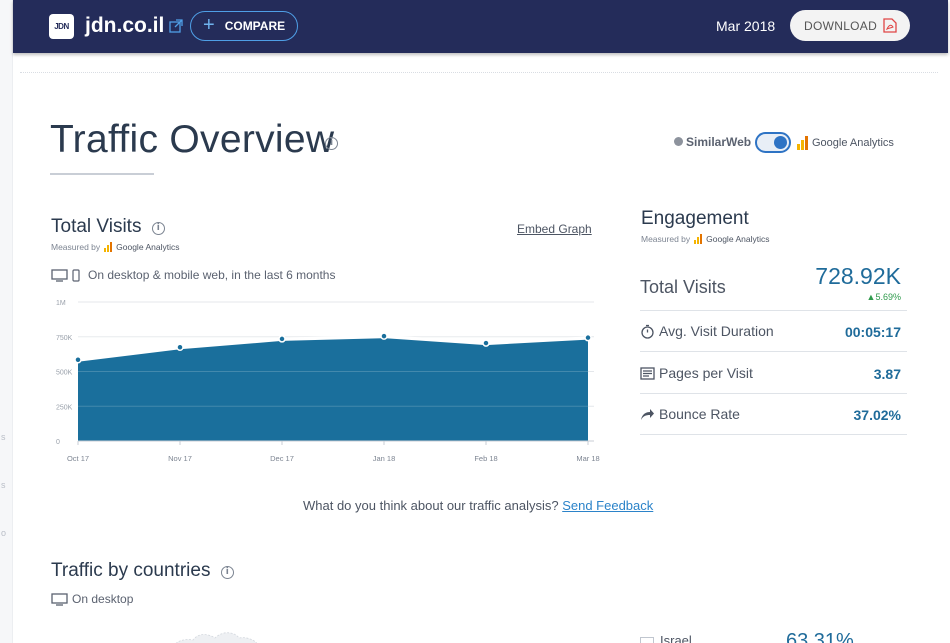 Image resolution: width=950 pixels, height=643 pixels. I want to click on send-feedback-link: Send Feedback, so click(608, 505).